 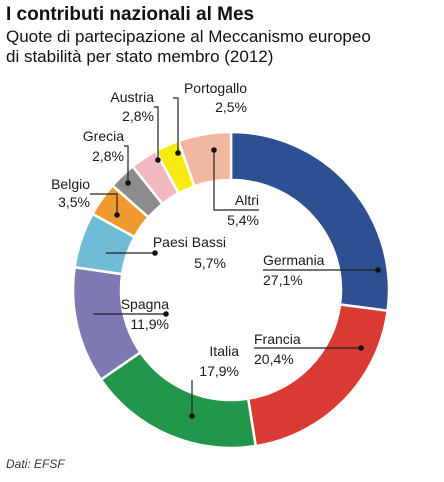 What do you see at coordinates (361, 348) in the screenshot?
I see `leader-dot-francia` at bounding box center [361, 348].